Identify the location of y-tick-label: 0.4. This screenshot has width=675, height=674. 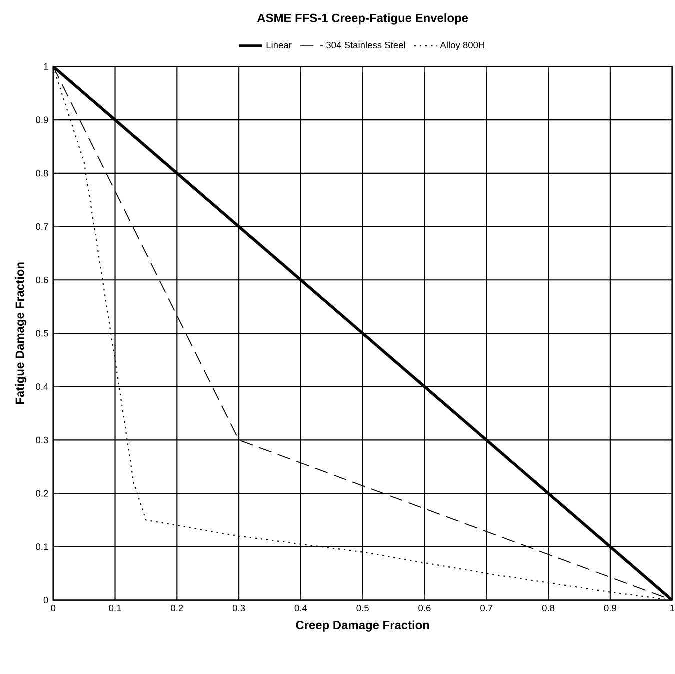
(42, 387).